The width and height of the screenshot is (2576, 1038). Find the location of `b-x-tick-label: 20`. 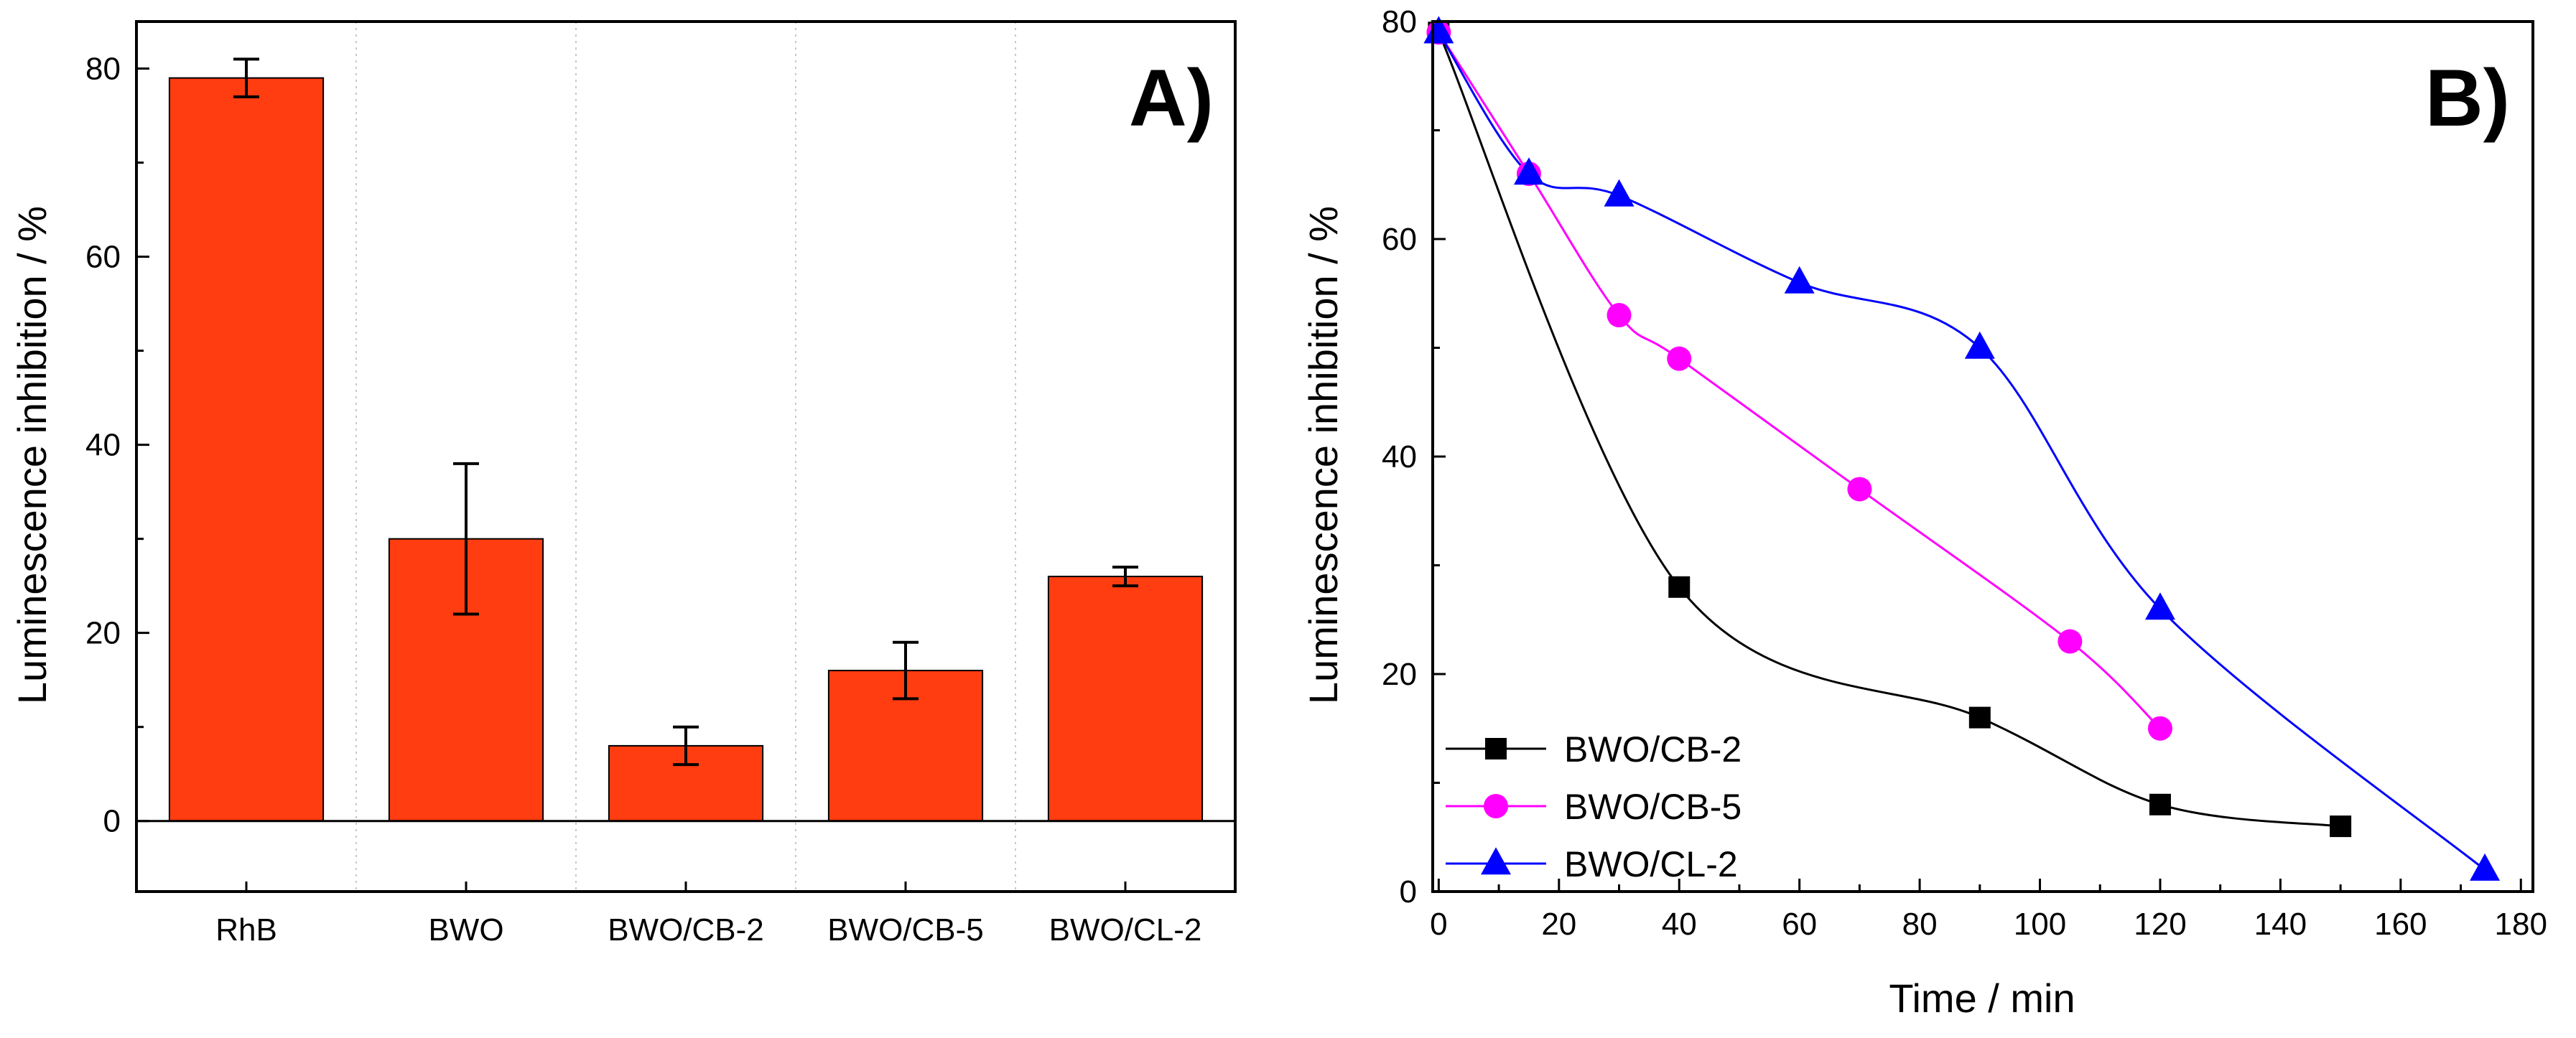

b-x-tick-label: 20 is located at coordinates (1558, 925).